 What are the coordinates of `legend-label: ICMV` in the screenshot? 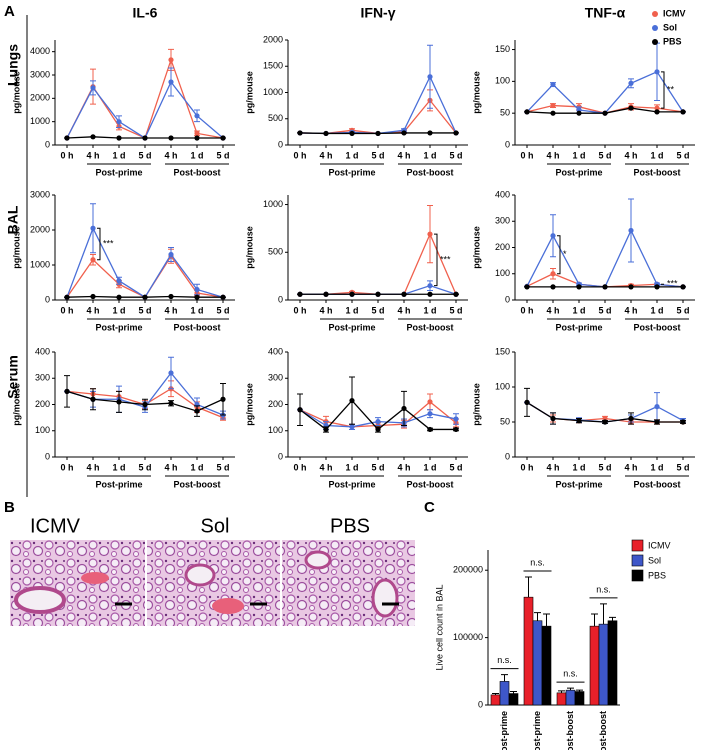 It's located at (659, 545).